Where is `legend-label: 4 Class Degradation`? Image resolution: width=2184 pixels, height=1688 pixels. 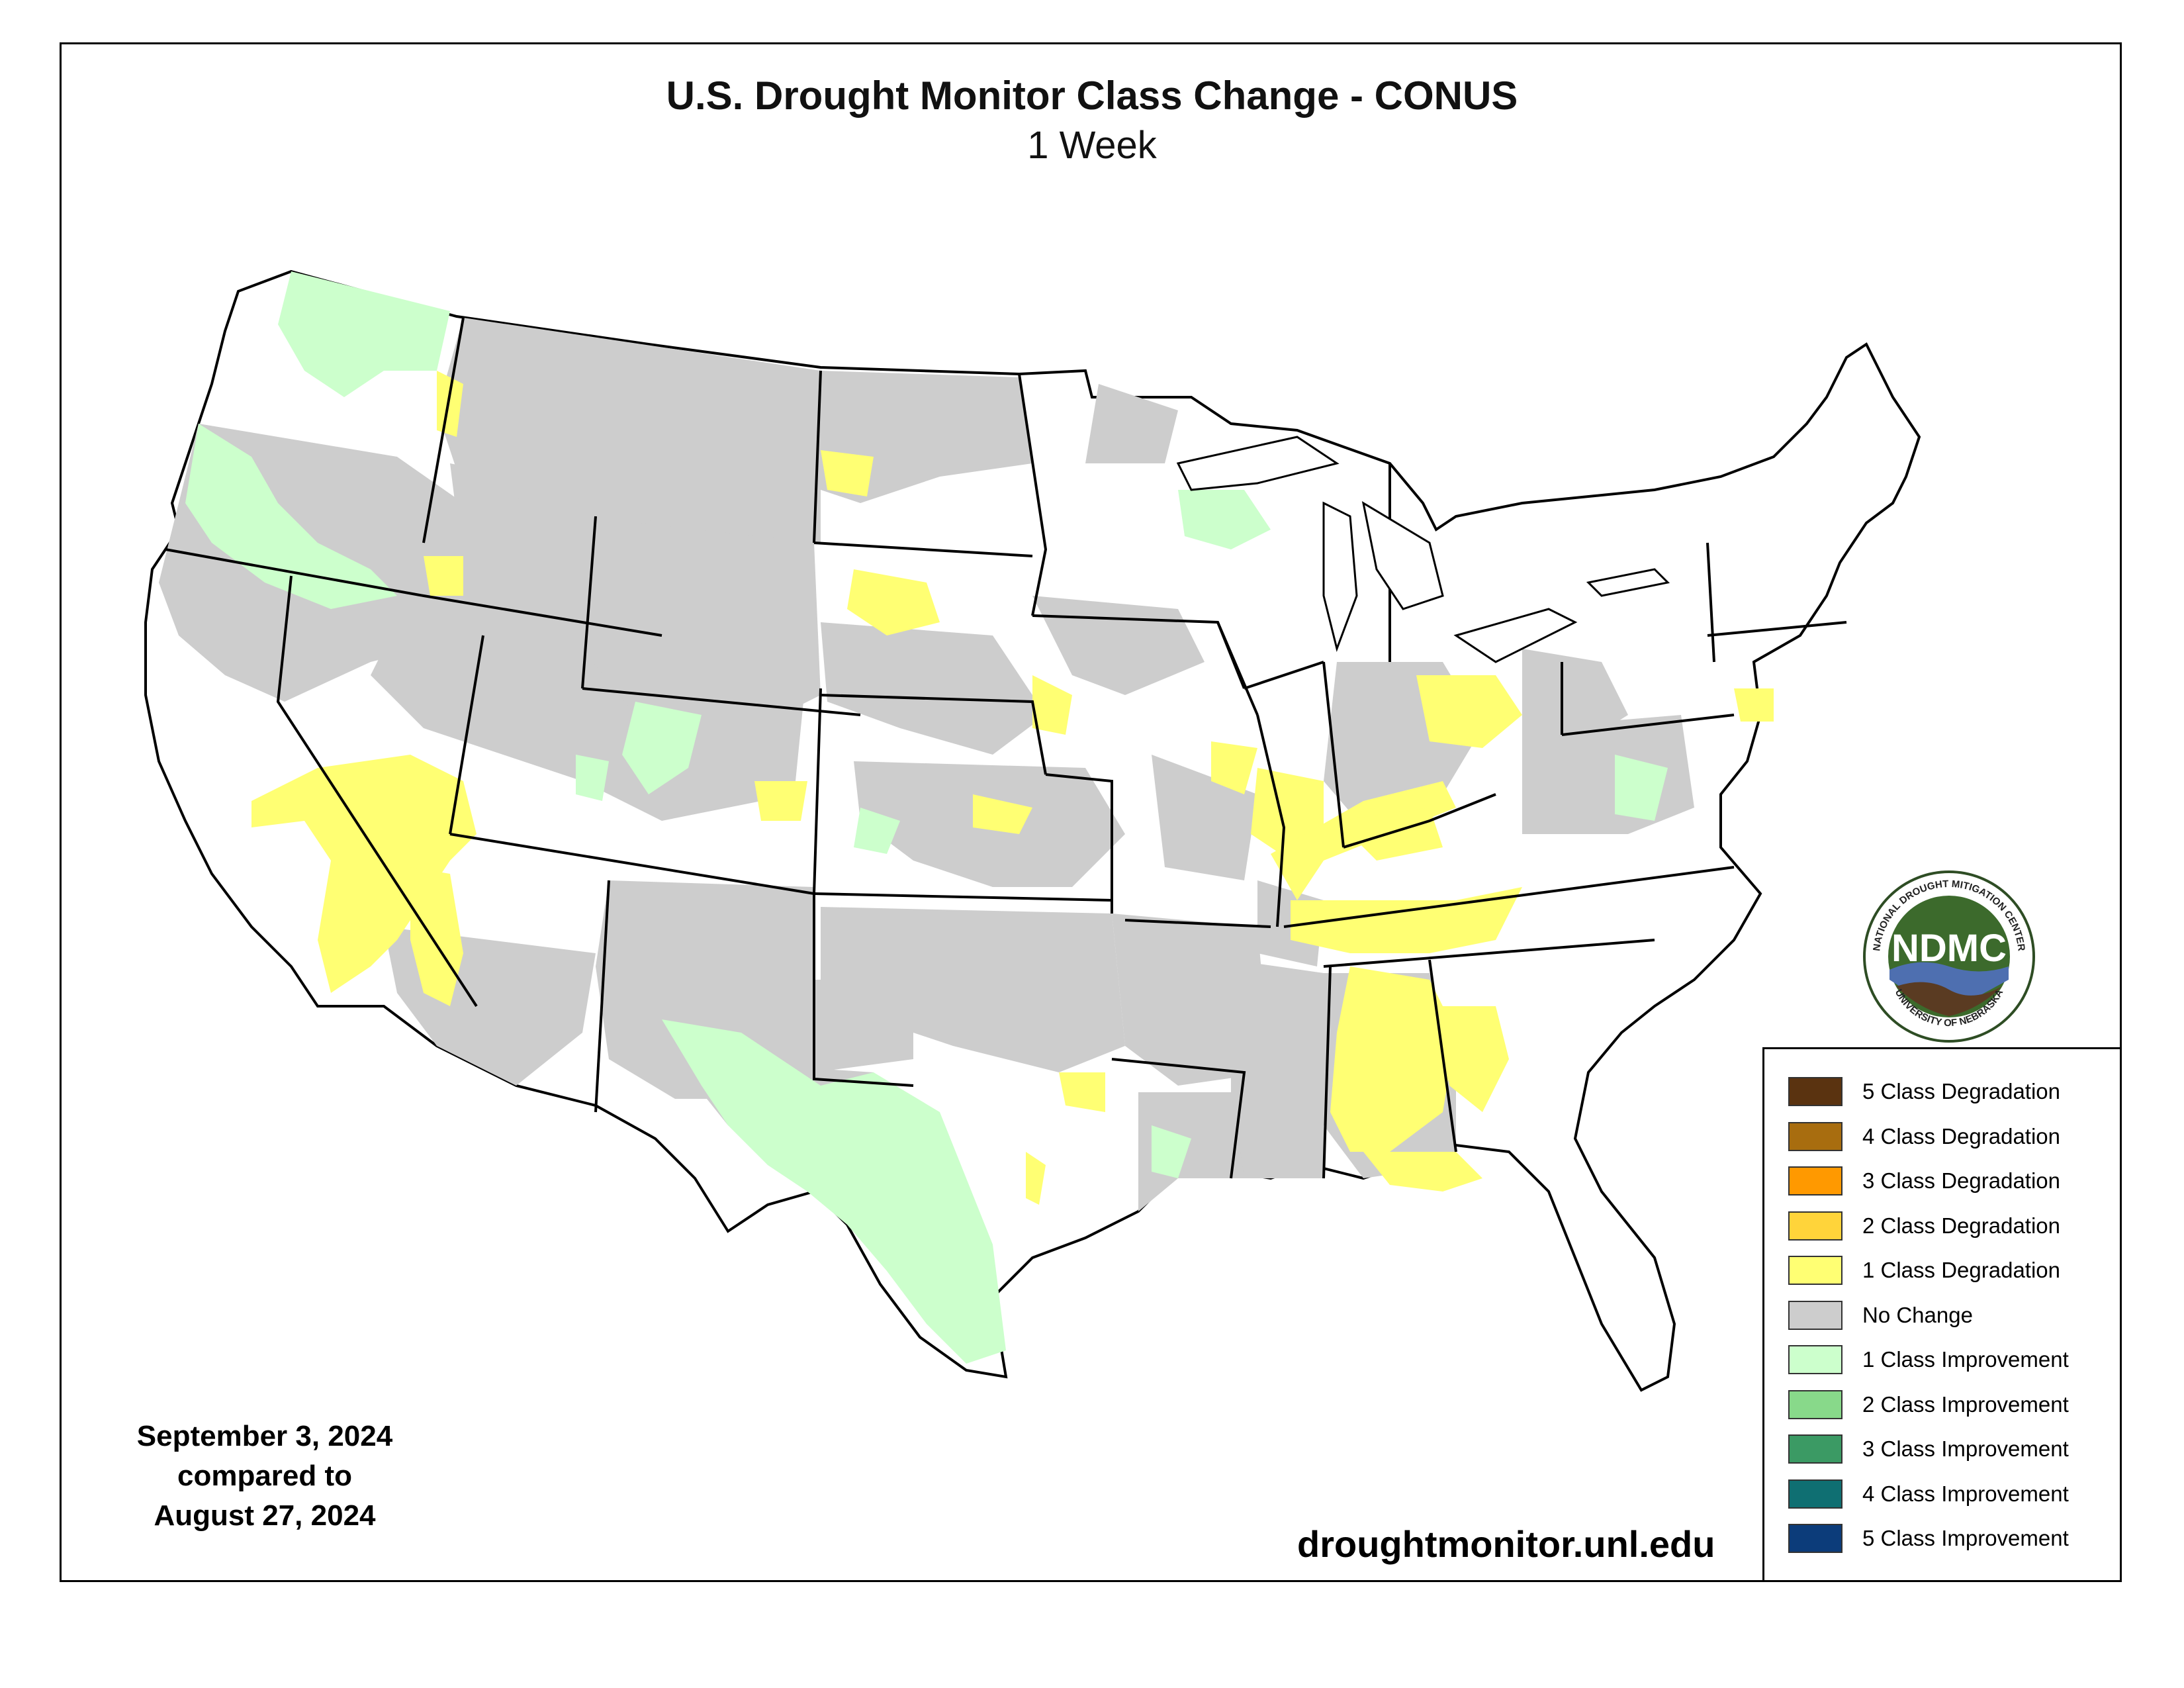 legend-label: 4 Class Degradation is located at coordinates (1961, 1136).